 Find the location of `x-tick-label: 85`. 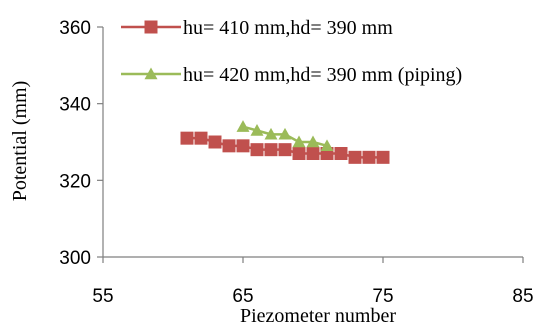

x-tick-label: 85 is located at coordinates (522, 296).